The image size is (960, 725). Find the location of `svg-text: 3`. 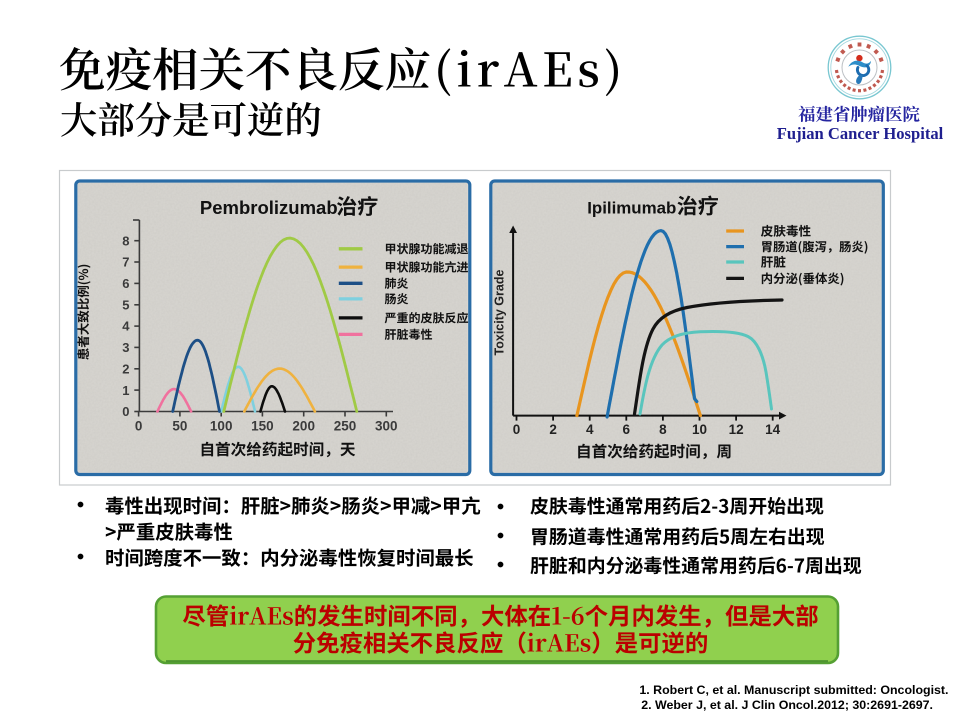

svg-text: 3 is located at coordinates (125, 347).